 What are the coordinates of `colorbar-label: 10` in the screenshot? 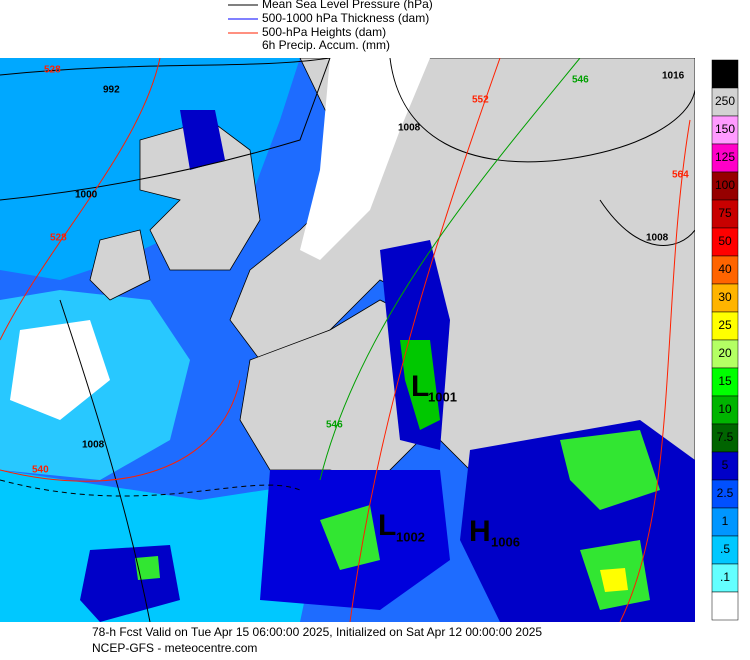 It's located at (725, 409).